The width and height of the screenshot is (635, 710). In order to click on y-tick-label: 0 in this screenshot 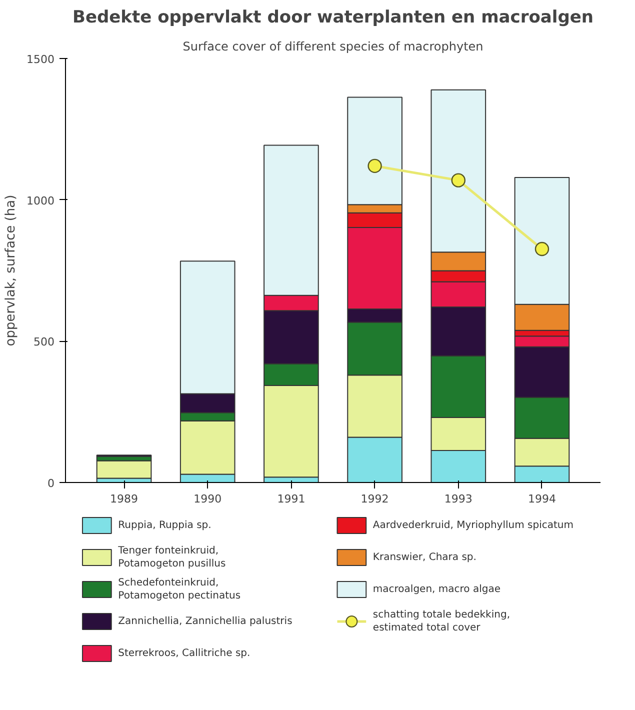, I will do `click(51, 483)`.